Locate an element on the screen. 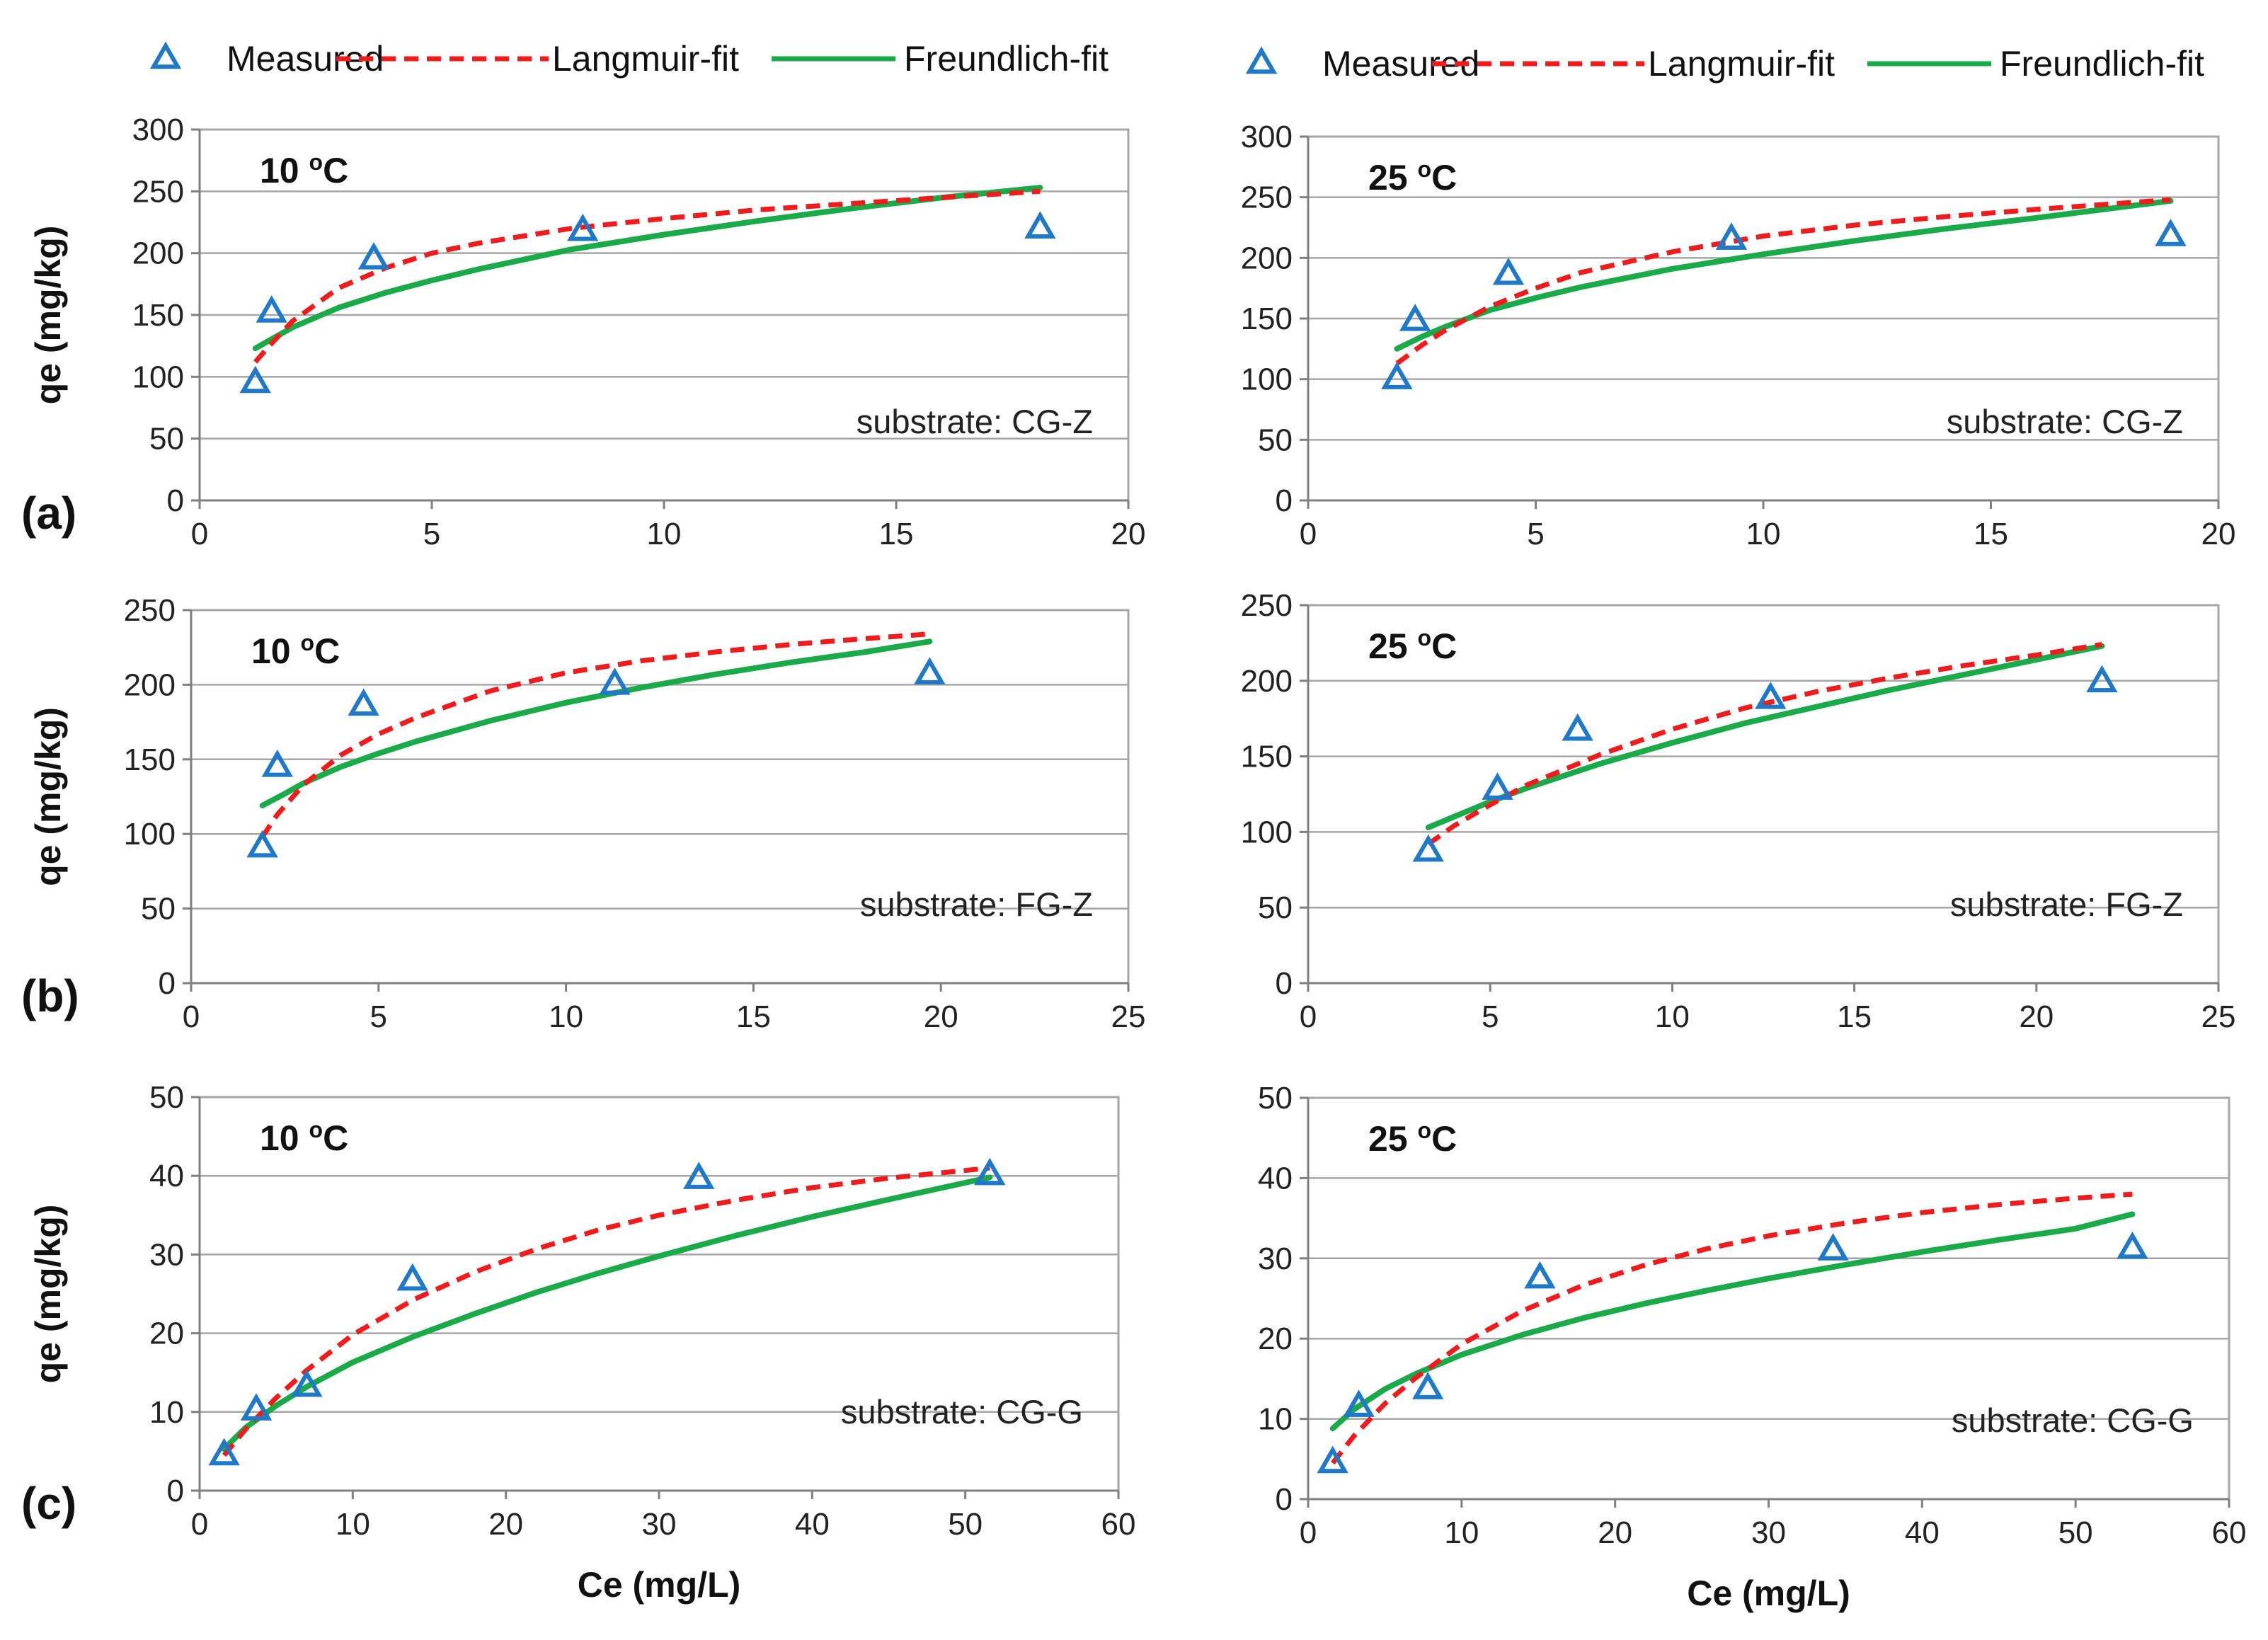 The height and width of the screenshot is (1640, 2268). temperature-value: 25 is located at coordinates (1393, 1139).